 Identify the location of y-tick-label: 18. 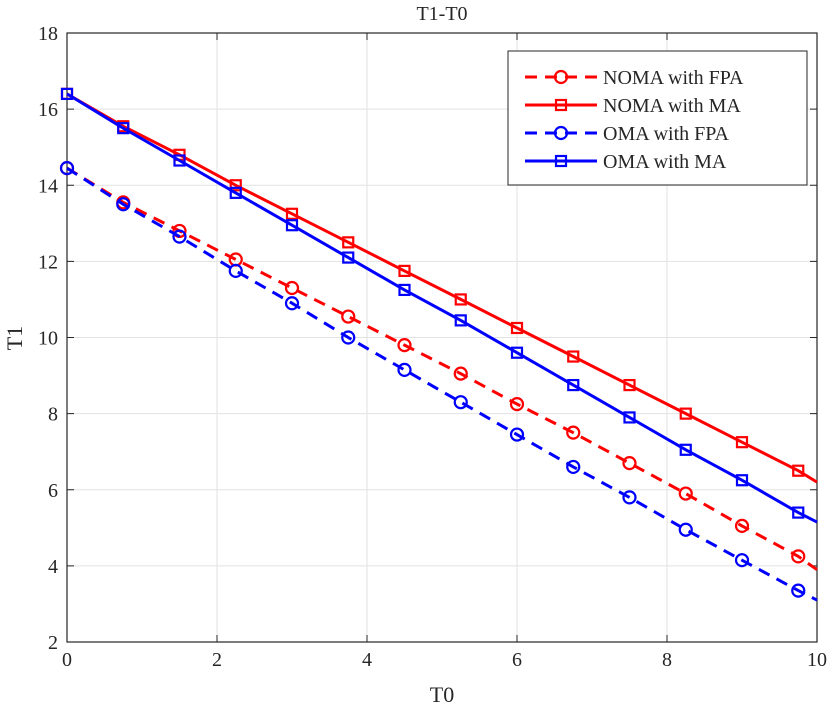
(48, 34).